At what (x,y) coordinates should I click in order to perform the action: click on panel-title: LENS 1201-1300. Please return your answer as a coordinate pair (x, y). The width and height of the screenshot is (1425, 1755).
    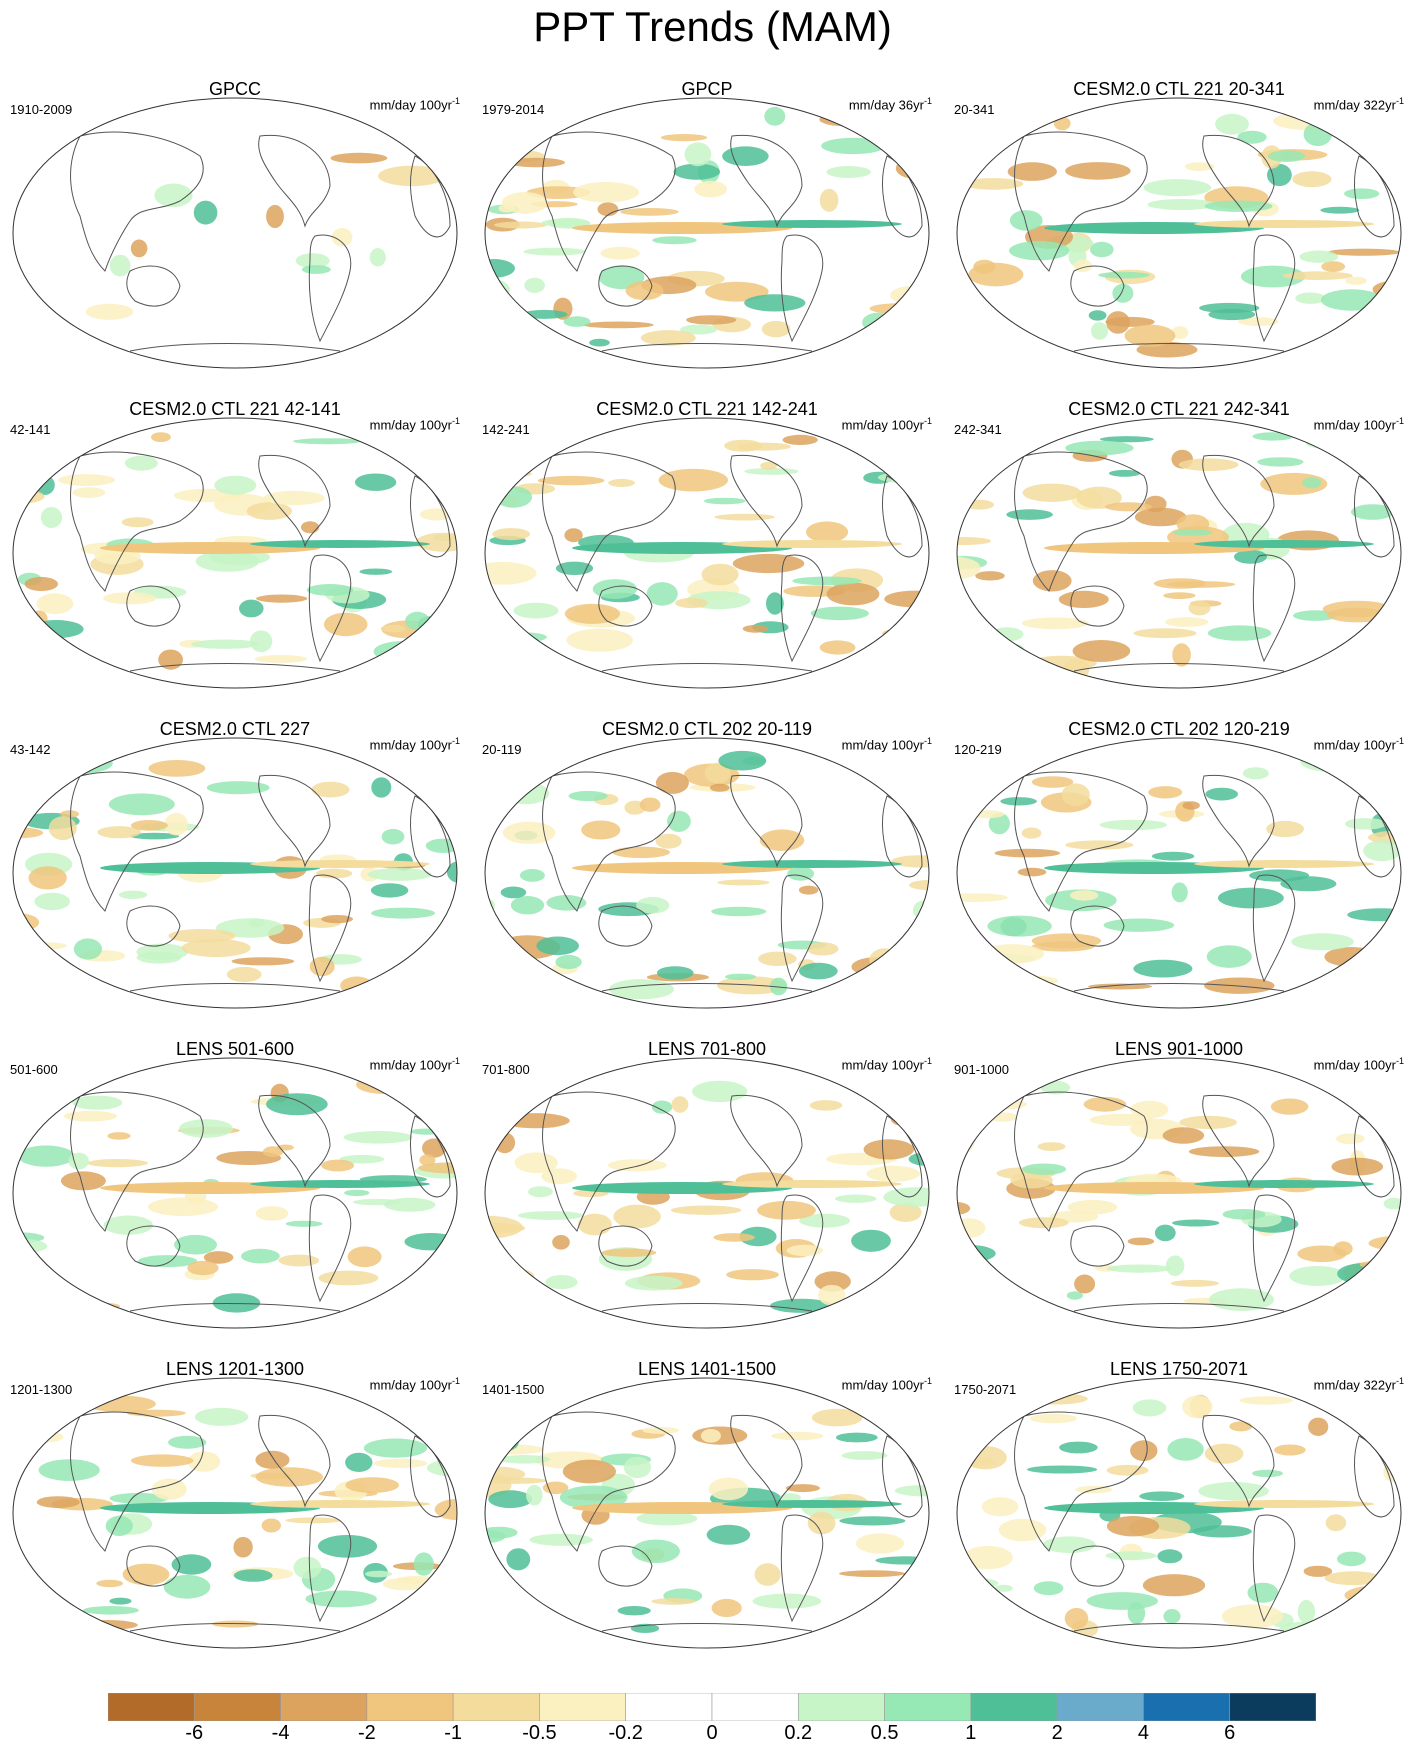
    Looking at the image, I should click on (235, 1369).